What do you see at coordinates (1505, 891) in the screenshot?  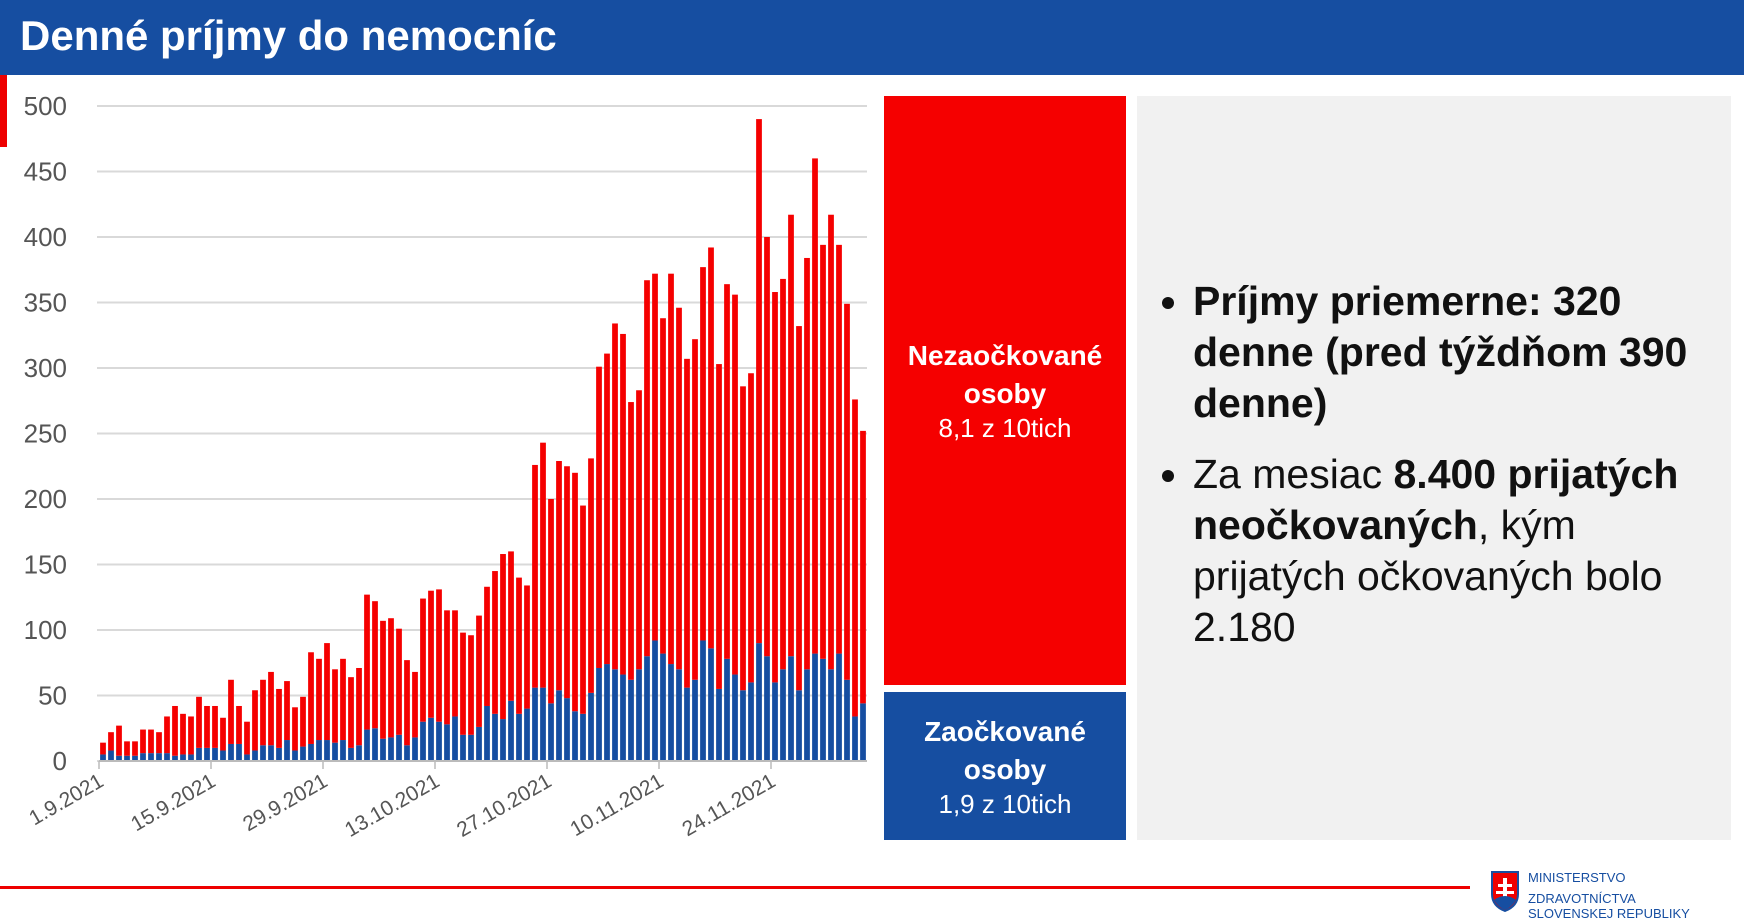 I see `coat-of-arms-icon` at bounding box center [1505, 891].